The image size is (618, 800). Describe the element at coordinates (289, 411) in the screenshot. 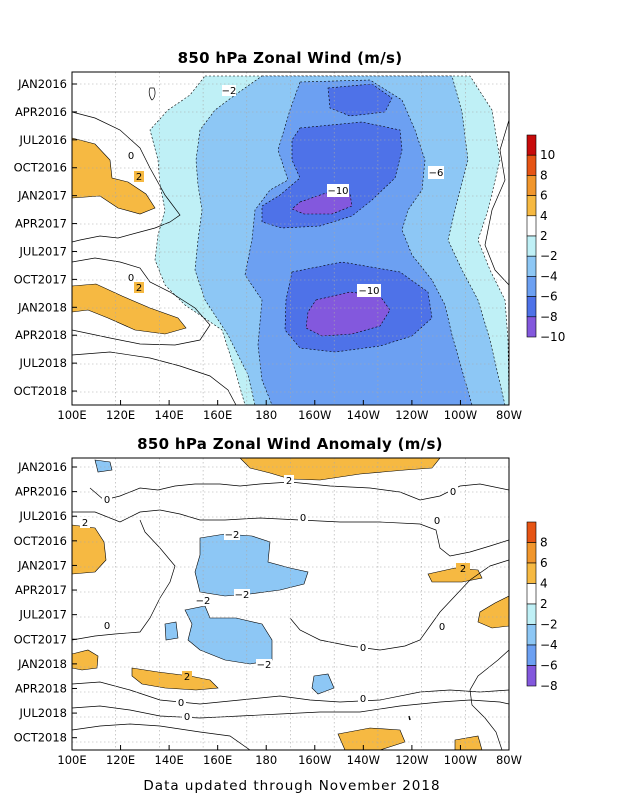

I see `top-x-ticks: 100E 120E 140E 160E 180 160W 140W 120W 100W 80W` at that location.